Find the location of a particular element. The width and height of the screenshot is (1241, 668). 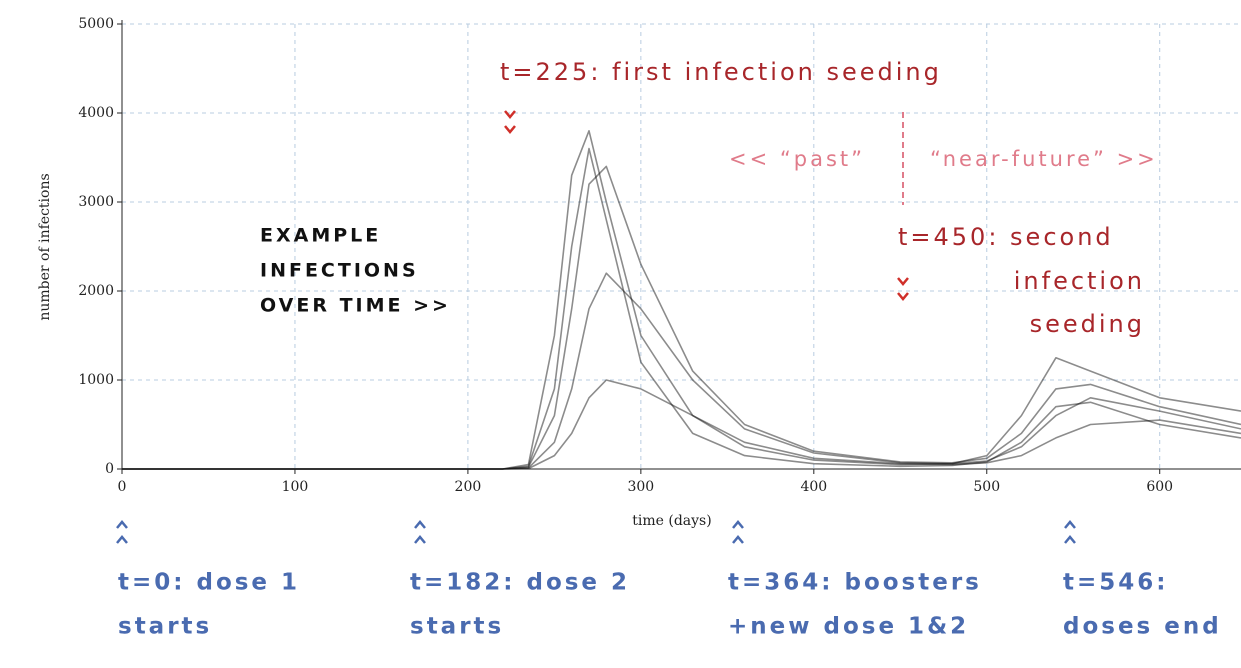

y-tick-label: 1000 is located at coordinates (96, 380).